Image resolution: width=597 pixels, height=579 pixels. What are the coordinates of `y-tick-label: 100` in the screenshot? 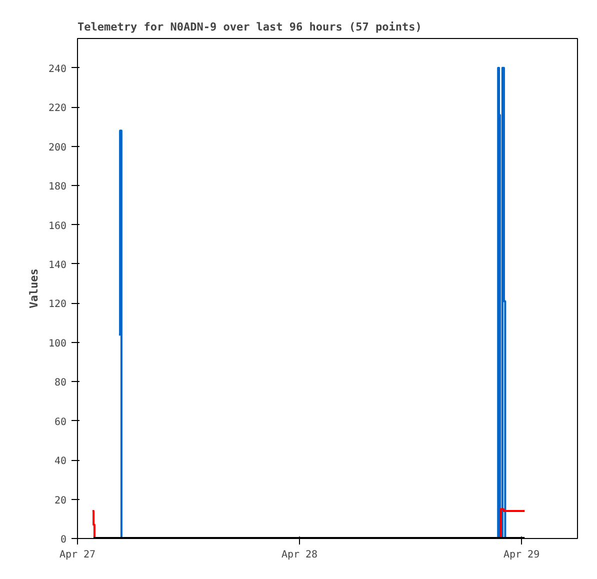 It's located at (57, 344).